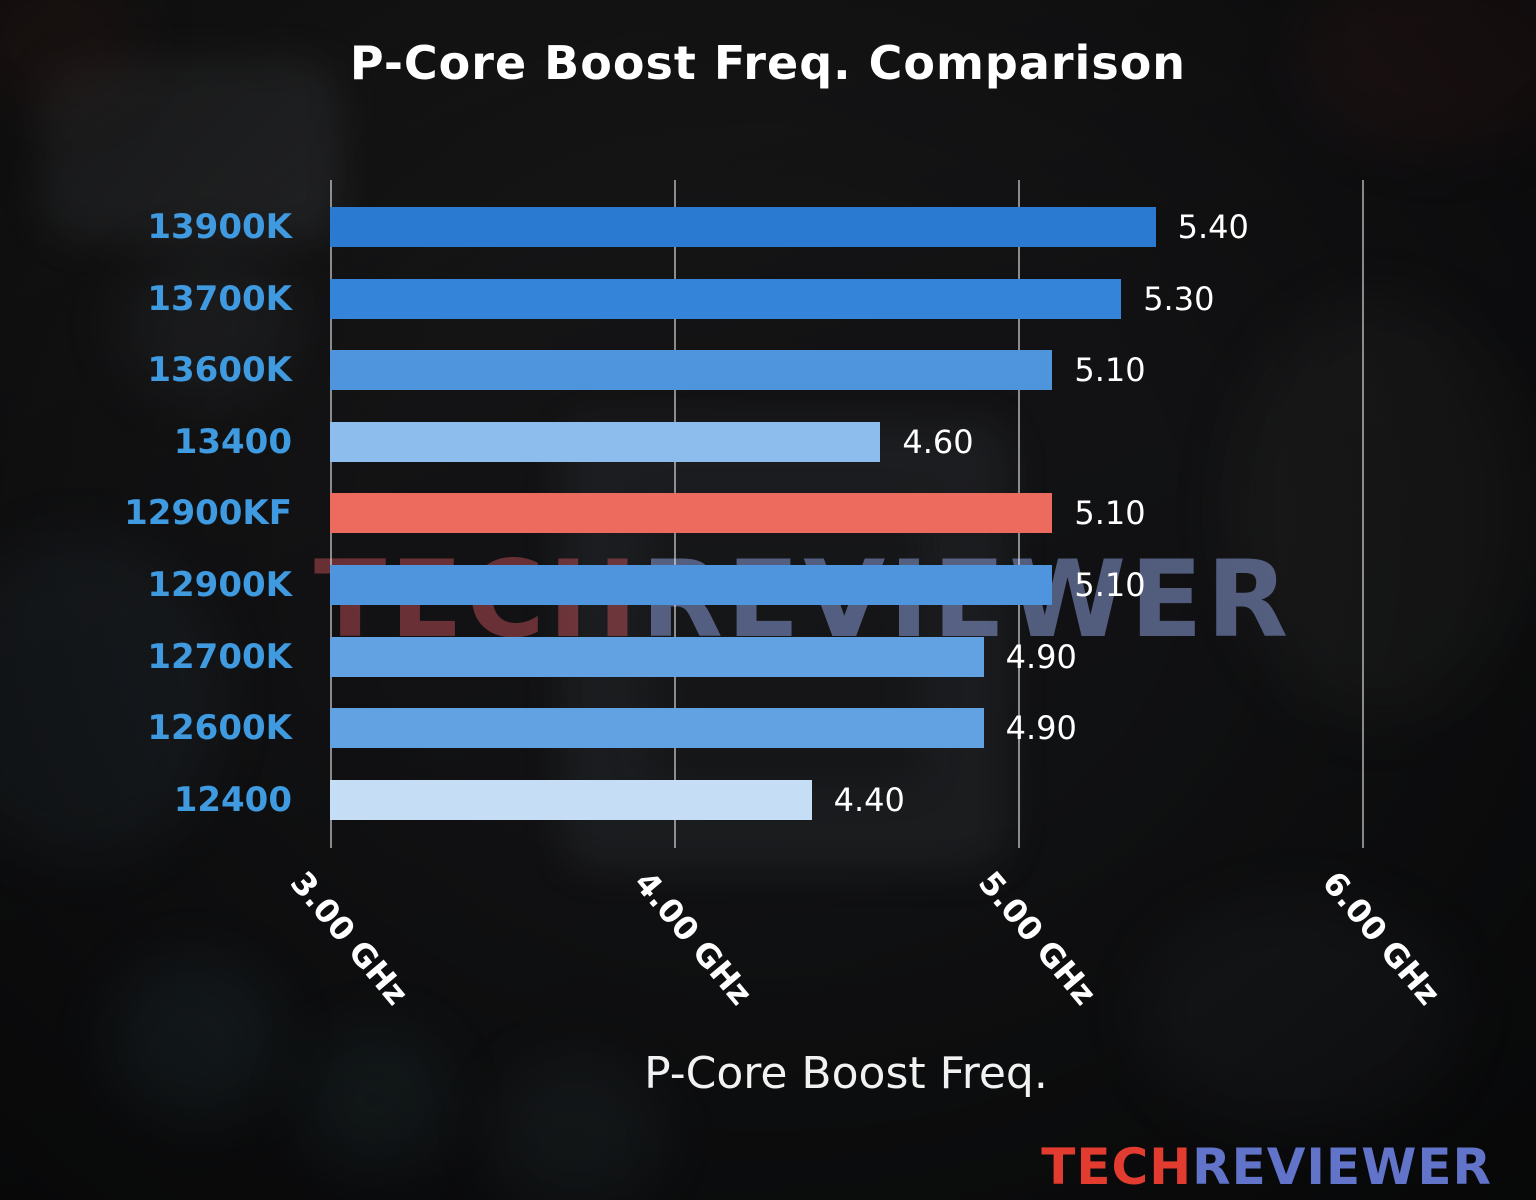  I want to click on category-label: 12700K, so click(219, 656).